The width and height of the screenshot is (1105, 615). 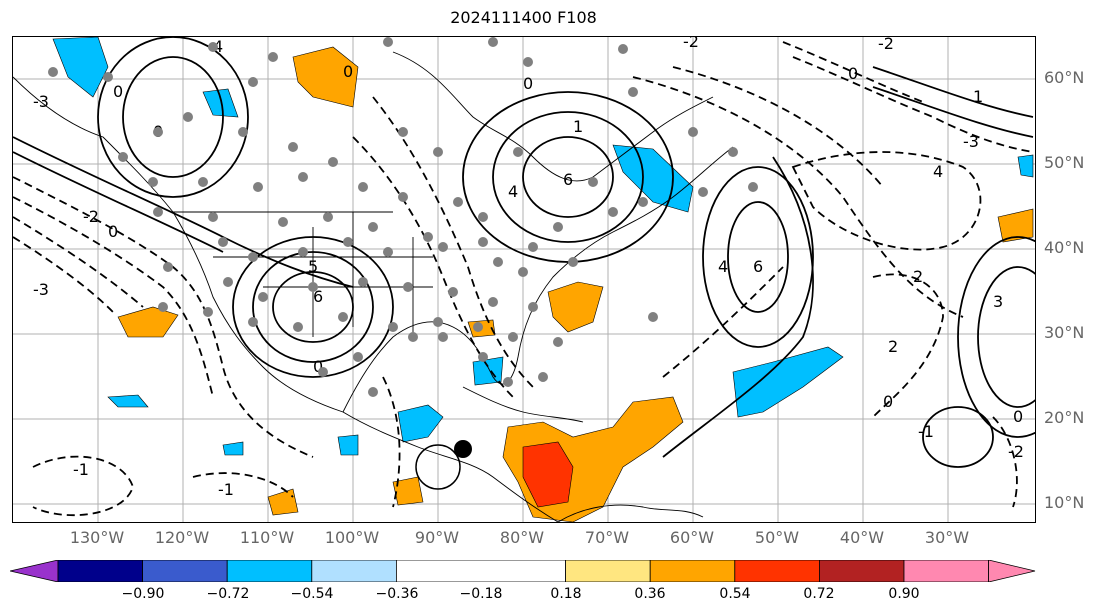 I want to click on lon-label: 110°W, so click(x=267, y=537).